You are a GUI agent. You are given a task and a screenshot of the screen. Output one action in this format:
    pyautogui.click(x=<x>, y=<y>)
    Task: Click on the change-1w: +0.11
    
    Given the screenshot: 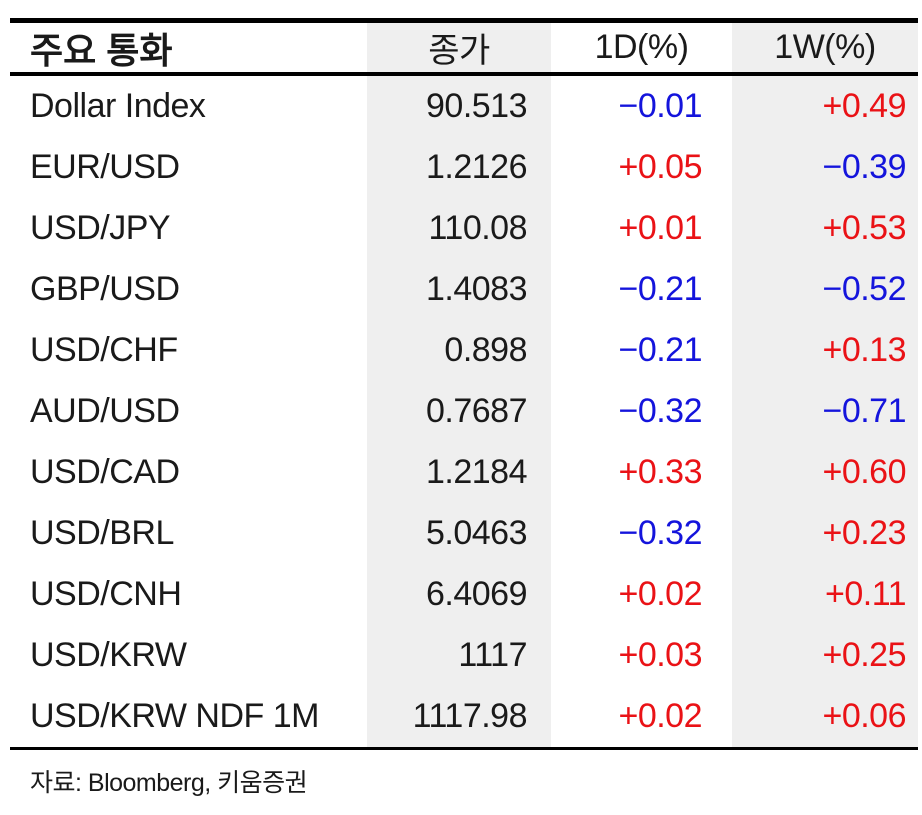 What is the action you would take?
    pyautogui.click(x=825, y=594)
    